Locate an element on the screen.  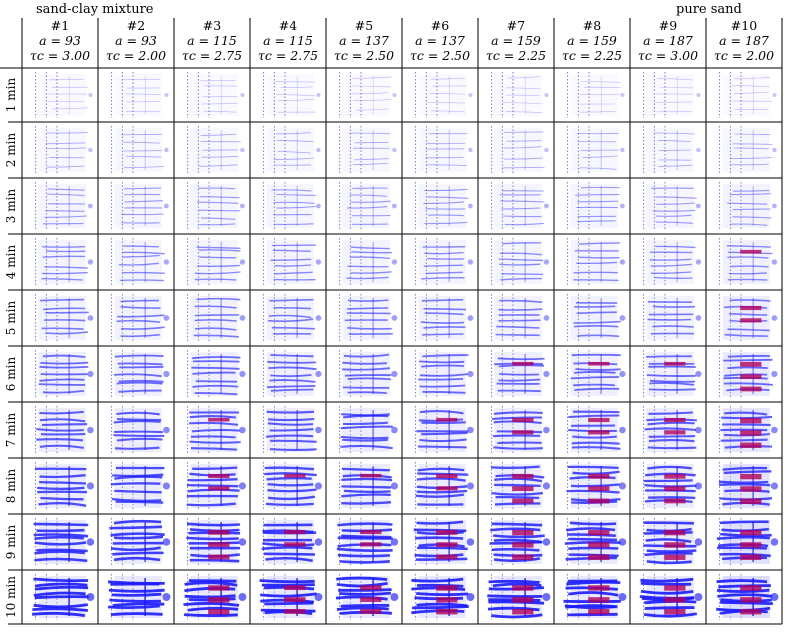
column-header-6: #6 a = 137 τc = 2.50 is located at coordinates (440, 40).